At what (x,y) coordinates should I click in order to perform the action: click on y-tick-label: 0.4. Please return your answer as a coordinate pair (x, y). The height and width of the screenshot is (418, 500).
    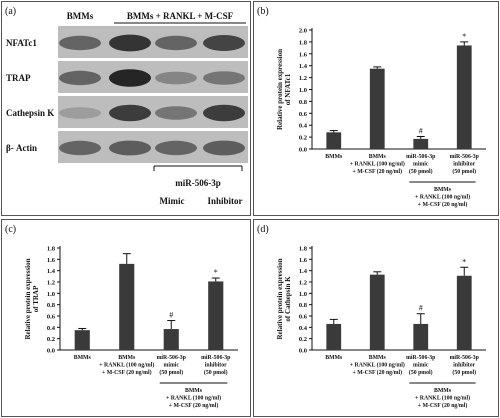
    Looking at the image, I should click on (51, 328).